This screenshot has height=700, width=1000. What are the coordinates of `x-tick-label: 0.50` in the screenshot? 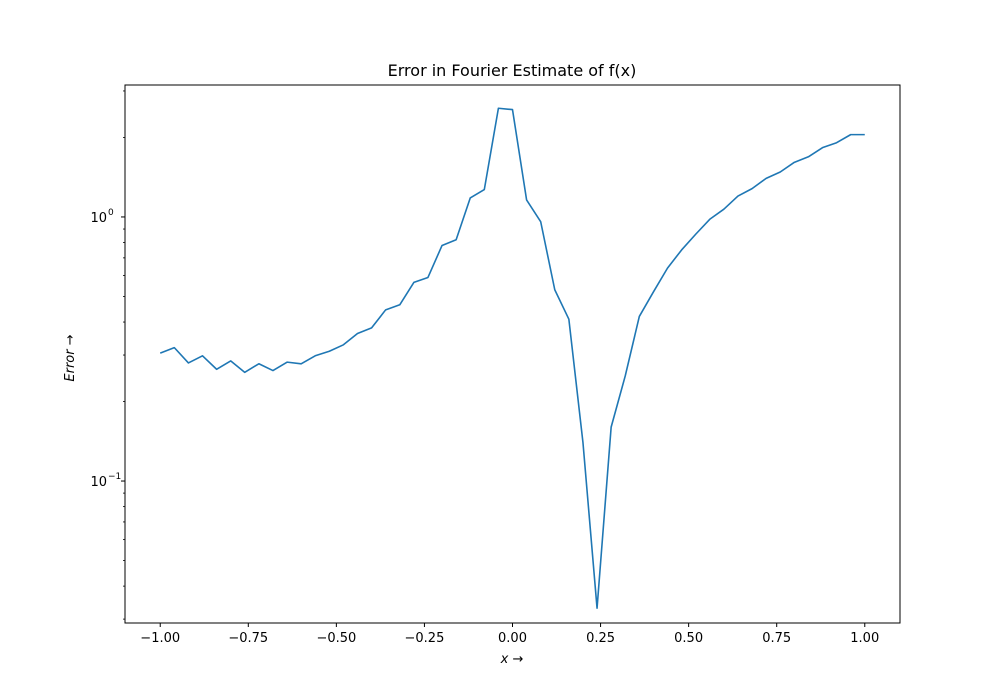 It's located at (688, 638).